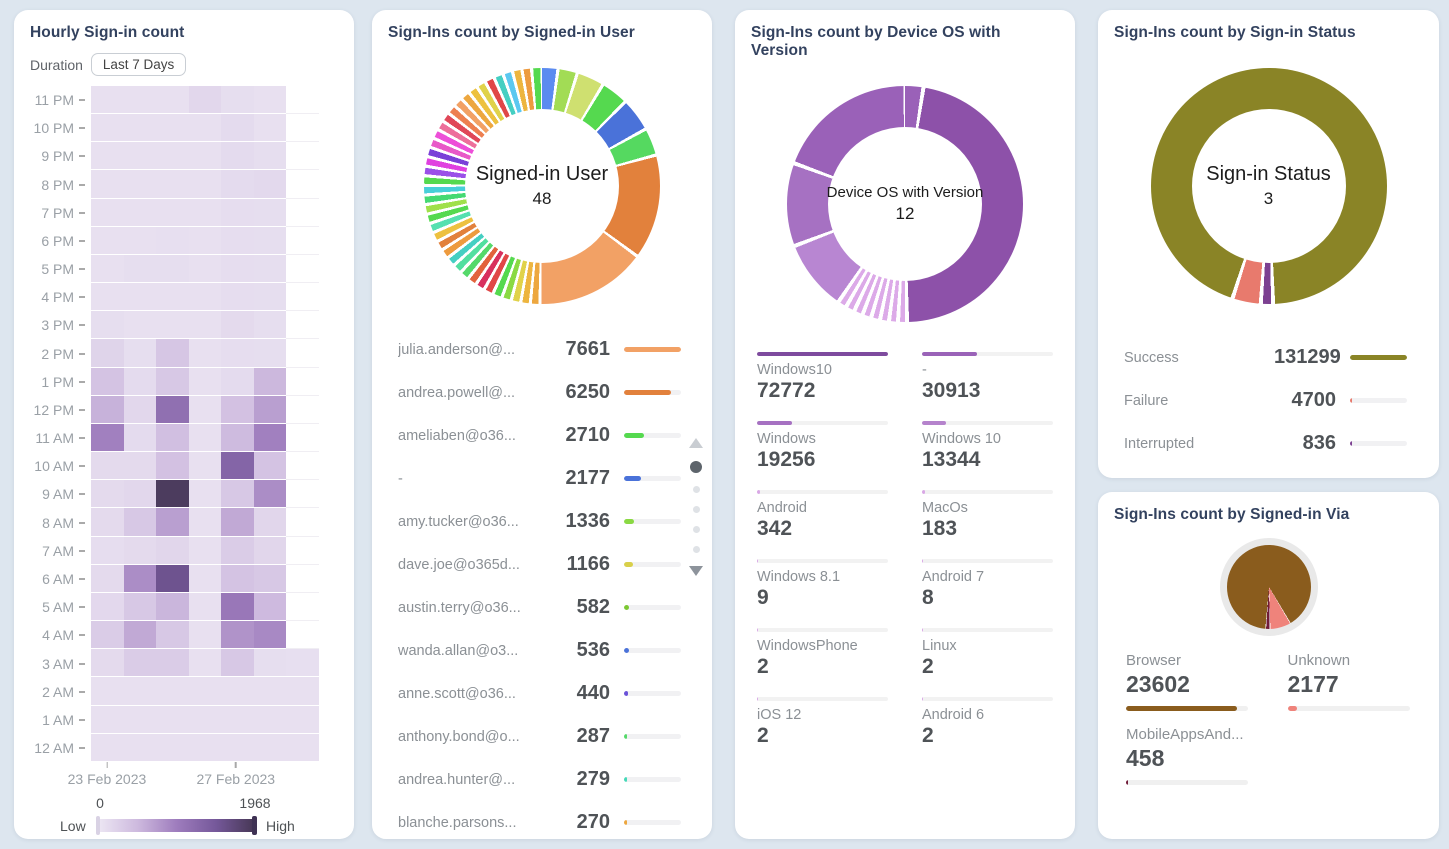 This screenshot has height=849, width=1449. I want to click on legend-high-handle, so click(254, 825).